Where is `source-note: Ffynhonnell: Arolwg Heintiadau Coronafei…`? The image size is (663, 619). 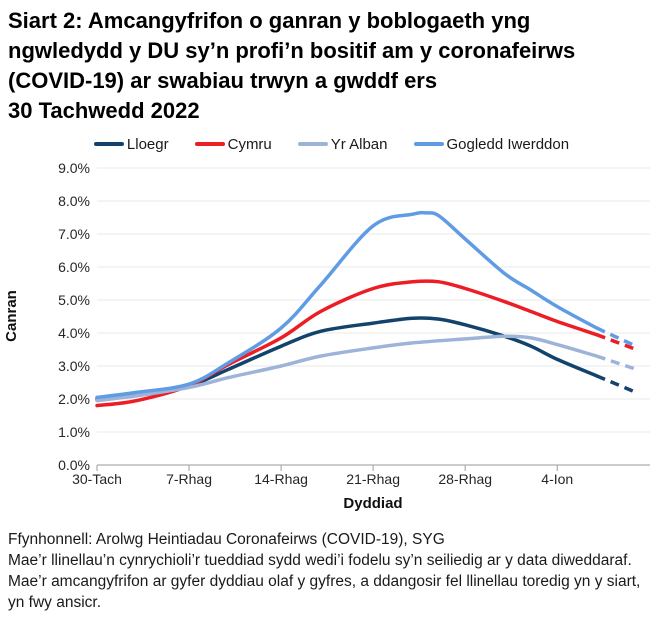 source-note: Ffynhonnell: Arolwg Heintiadau Coronafei… is located at coordinates (226, 539).